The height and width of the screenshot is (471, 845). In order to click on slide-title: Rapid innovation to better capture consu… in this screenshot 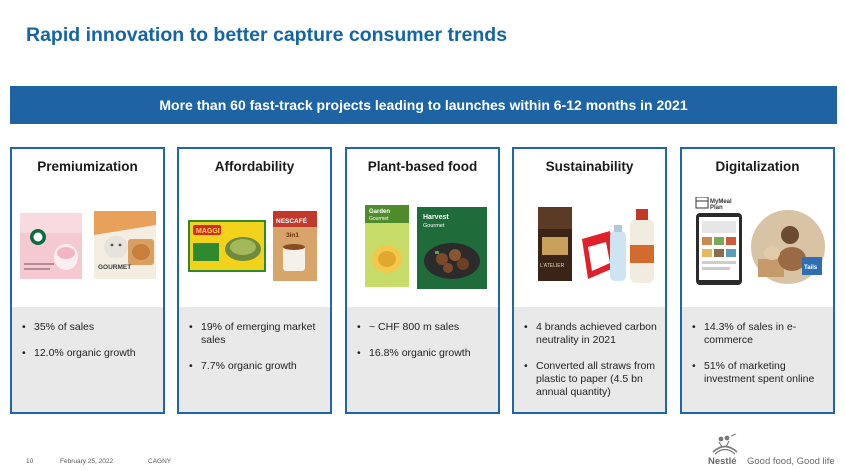, I will do `click(267, 35)`.